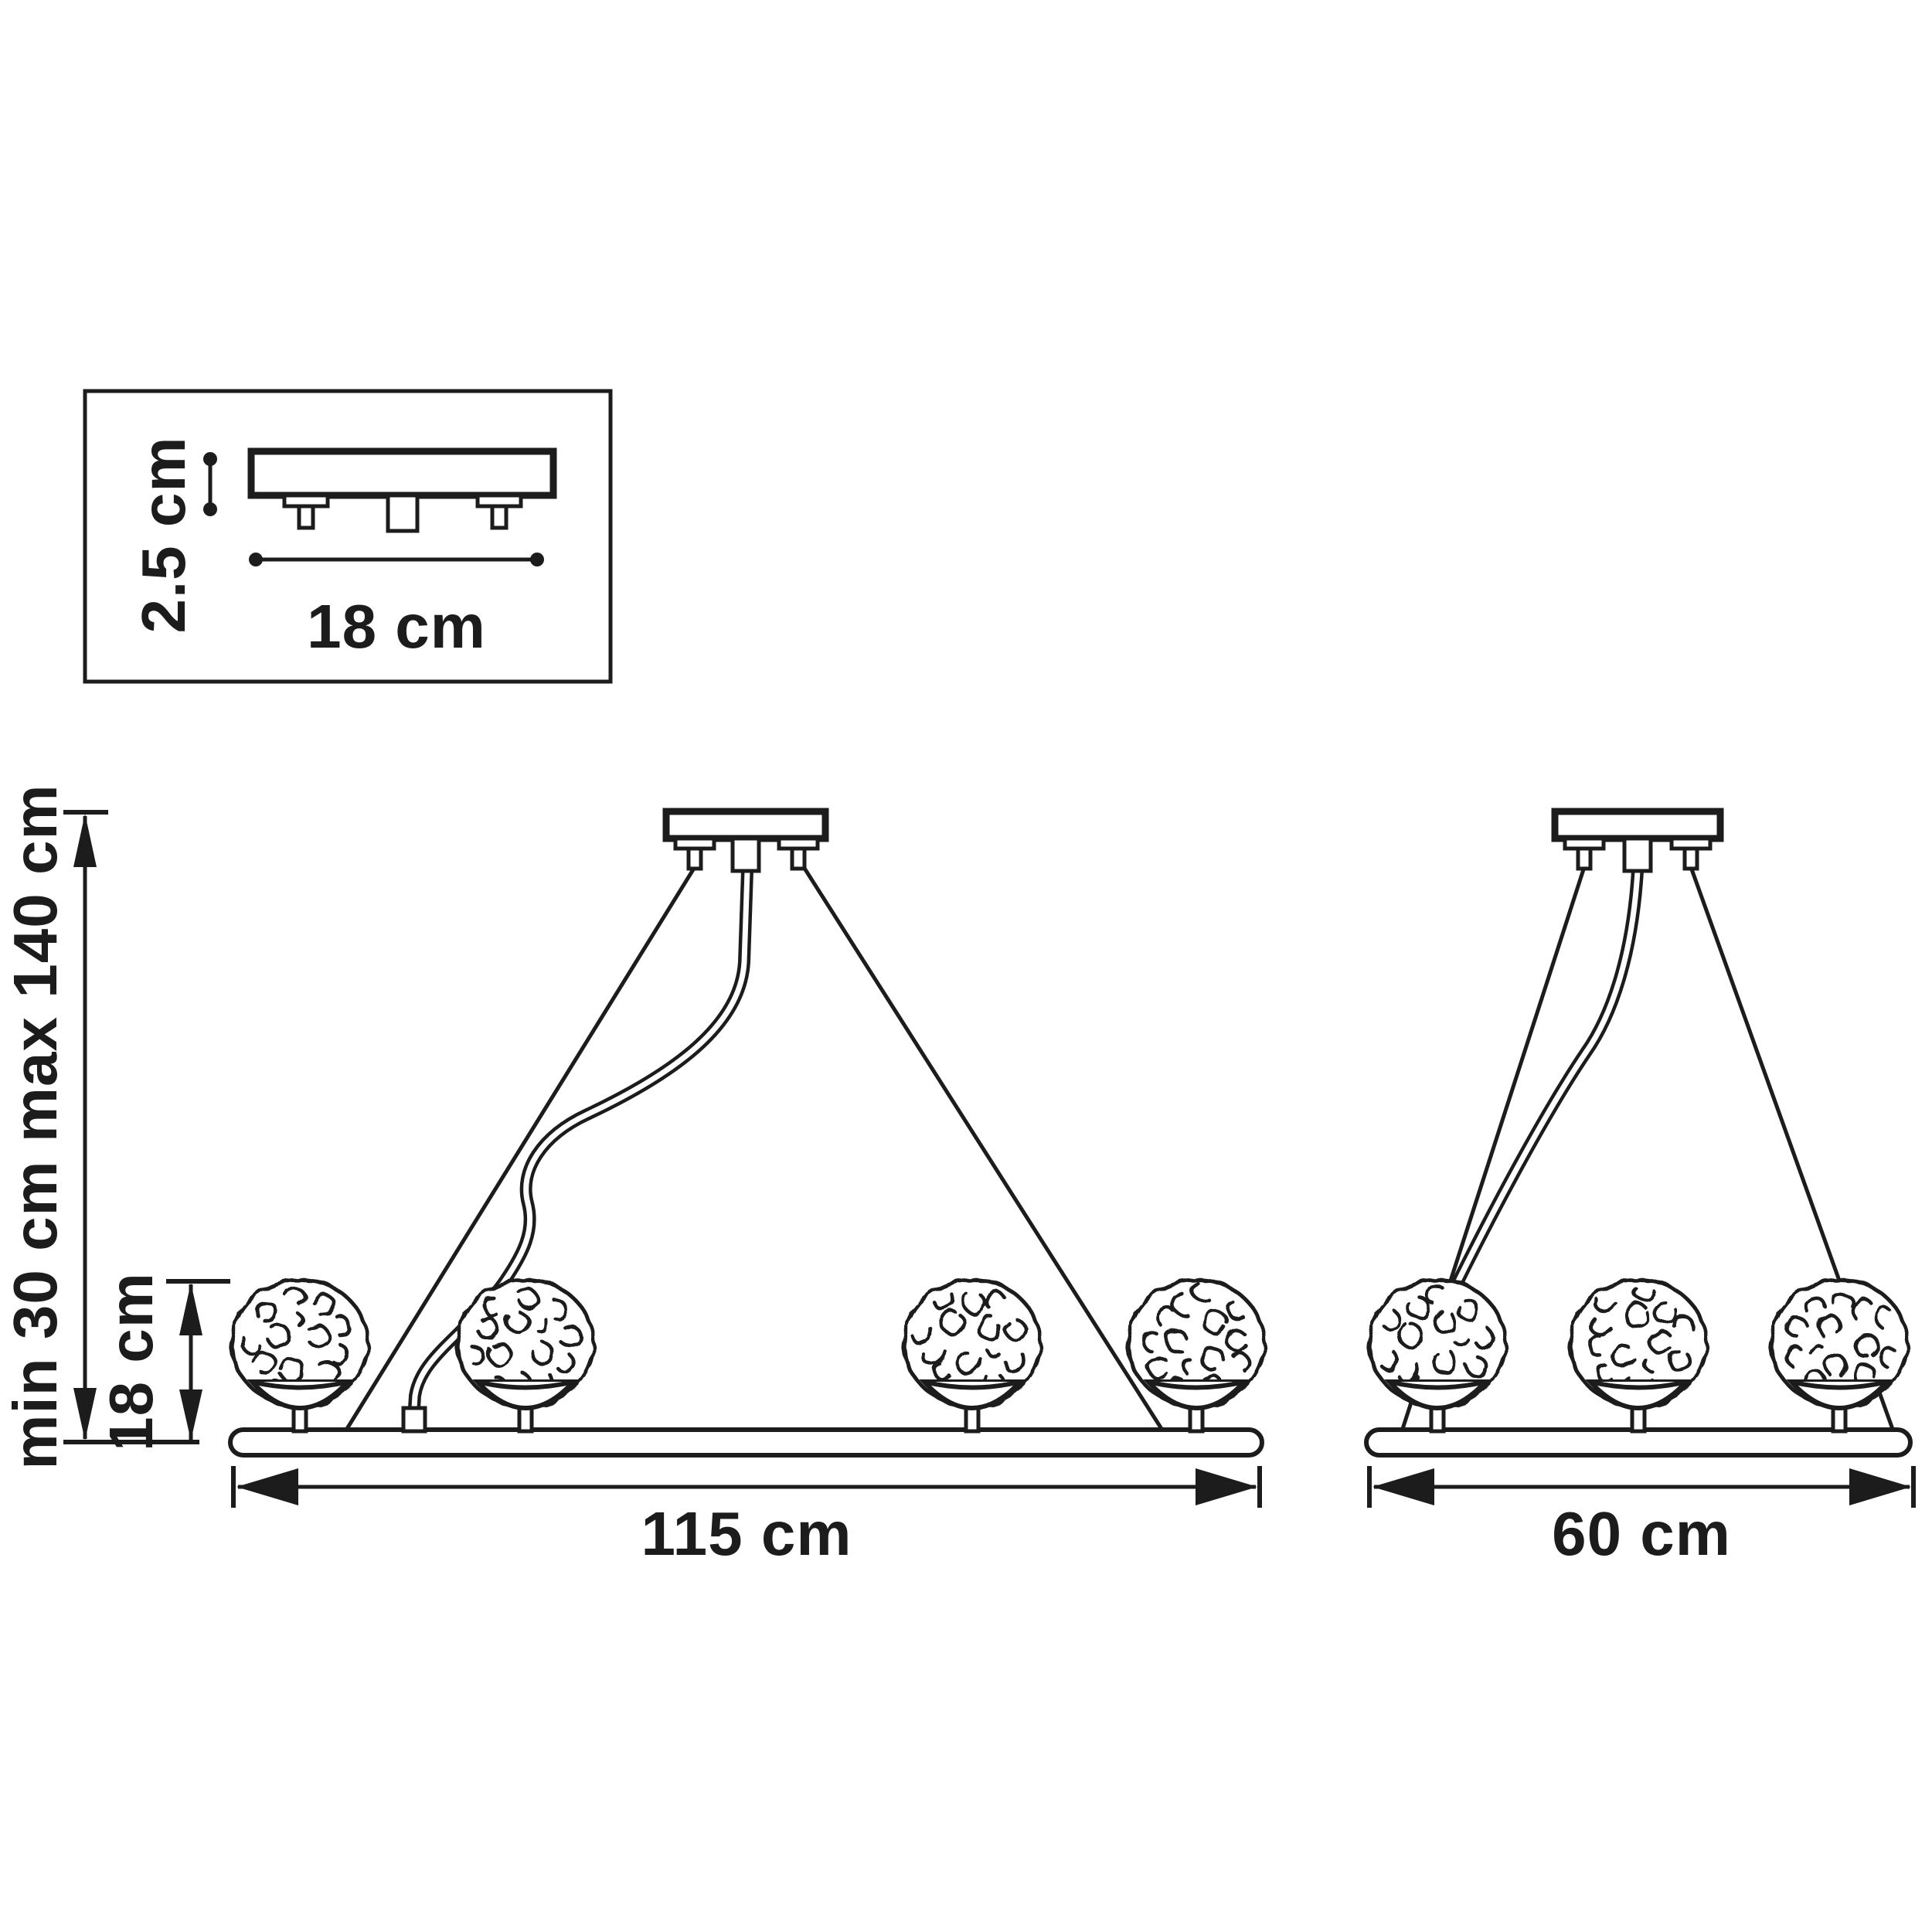 Image resolution: width=1932 pixels, height=1932 pixels. What do you see at coordinates (396, 627) in the screenshot?
I see `canopy-width-label: 18 cm` at bounding box center [396, 627].